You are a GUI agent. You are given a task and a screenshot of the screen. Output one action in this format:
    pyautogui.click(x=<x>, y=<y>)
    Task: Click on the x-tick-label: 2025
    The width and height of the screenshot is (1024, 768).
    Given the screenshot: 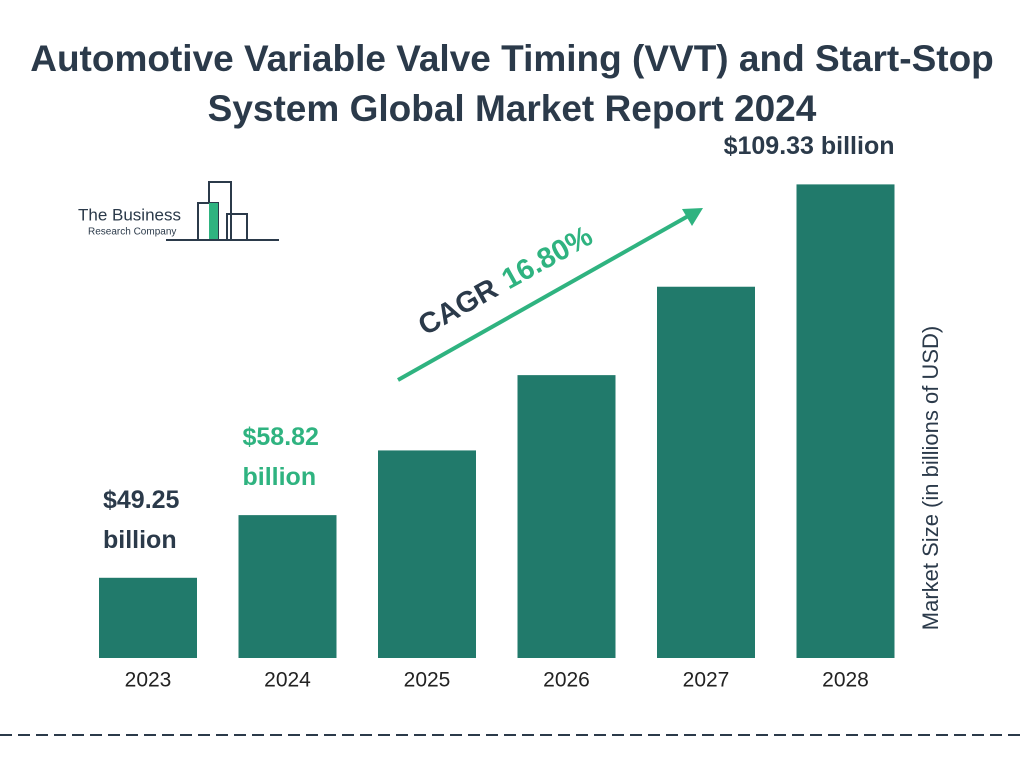 What is the action you would take?
    pyautogui.click(x=427, y=680)
    